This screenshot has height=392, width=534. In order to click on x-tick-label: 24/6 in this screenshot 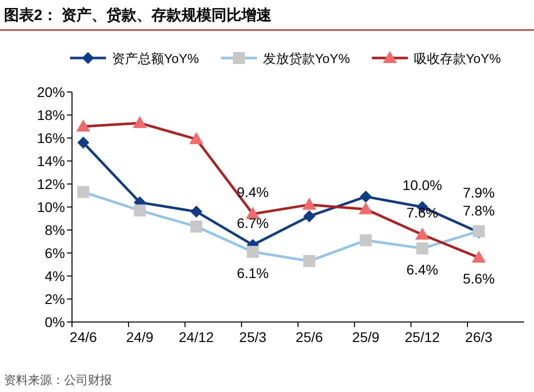, I will do `click(84, 337)`.